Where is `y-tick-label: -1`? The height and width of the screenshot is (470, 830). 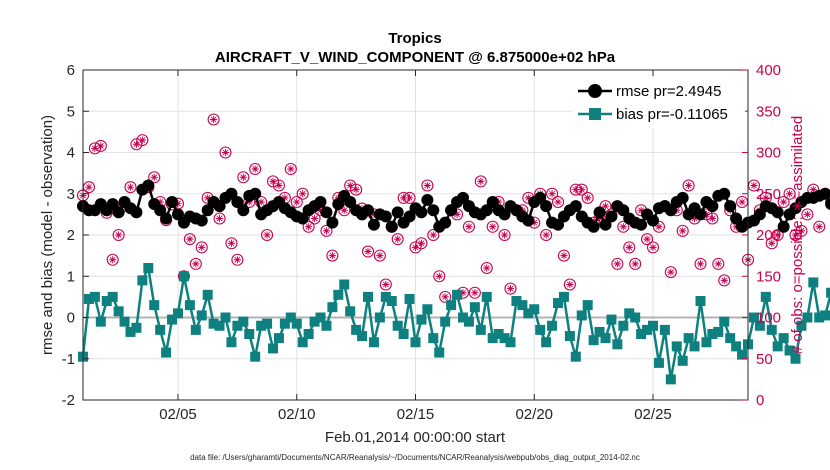
y-tick-label: -1 is located at coordinates (68, 359).